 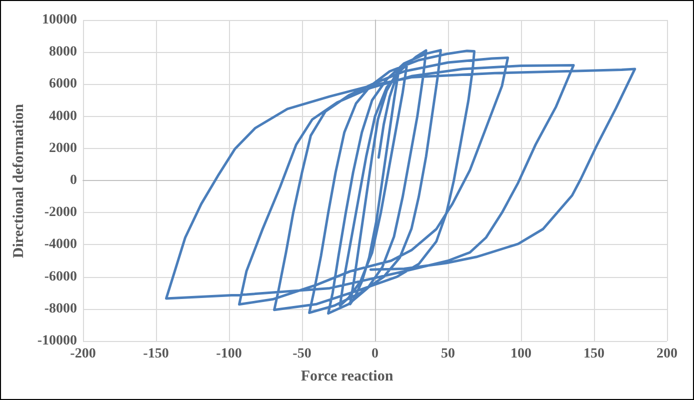 I want to click on x-axis-title: Force reaction, so click(x=347, y=376).